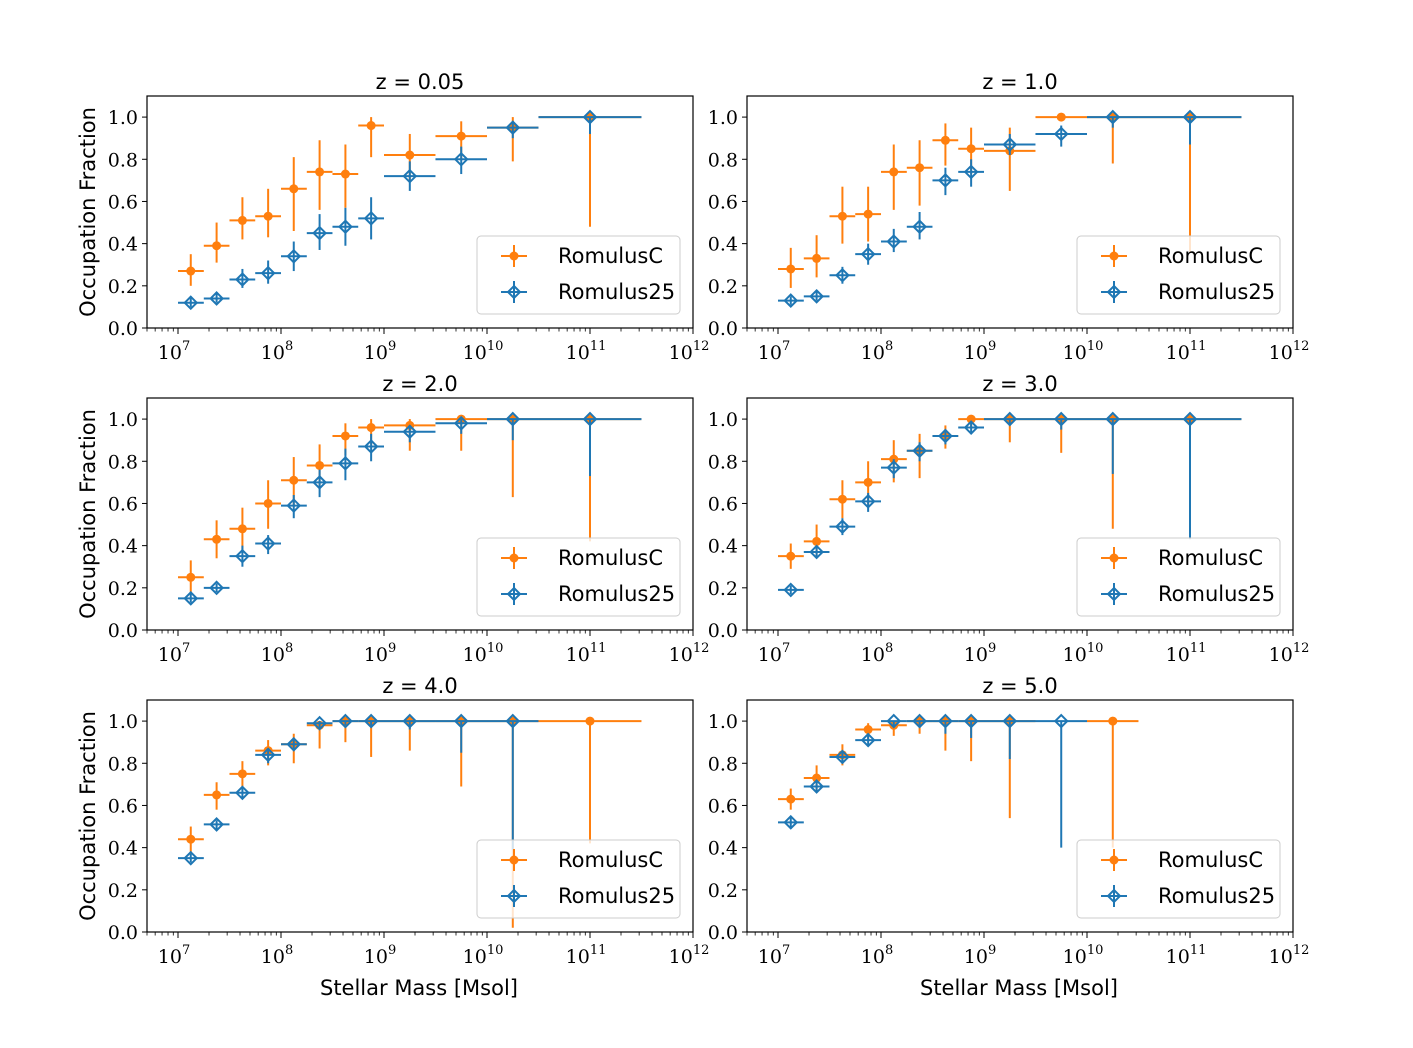  I want to click on series-romulus25, so click(410, 210).